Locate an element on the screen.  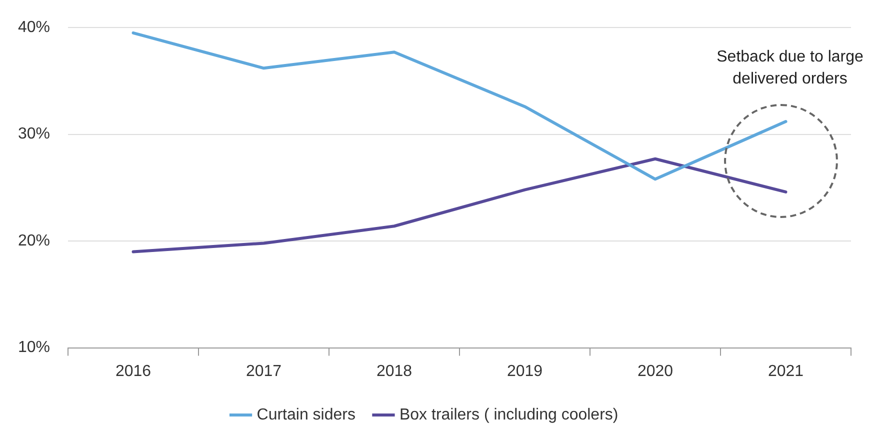
annotation: Setback due to large delivered orders is located at coordinates (790, 68).